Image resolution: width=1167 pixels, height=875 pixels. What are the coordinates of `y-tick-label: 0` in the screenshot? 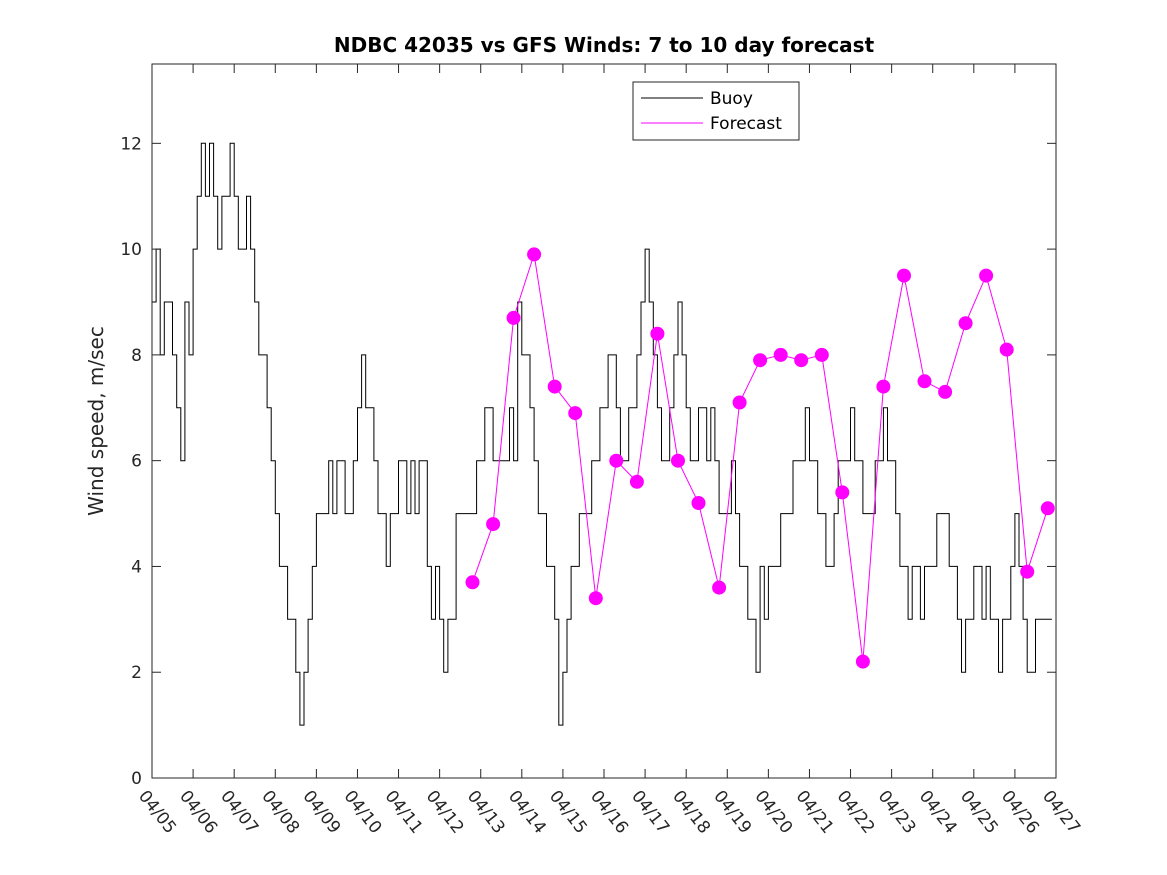 It's located at (136, 779).